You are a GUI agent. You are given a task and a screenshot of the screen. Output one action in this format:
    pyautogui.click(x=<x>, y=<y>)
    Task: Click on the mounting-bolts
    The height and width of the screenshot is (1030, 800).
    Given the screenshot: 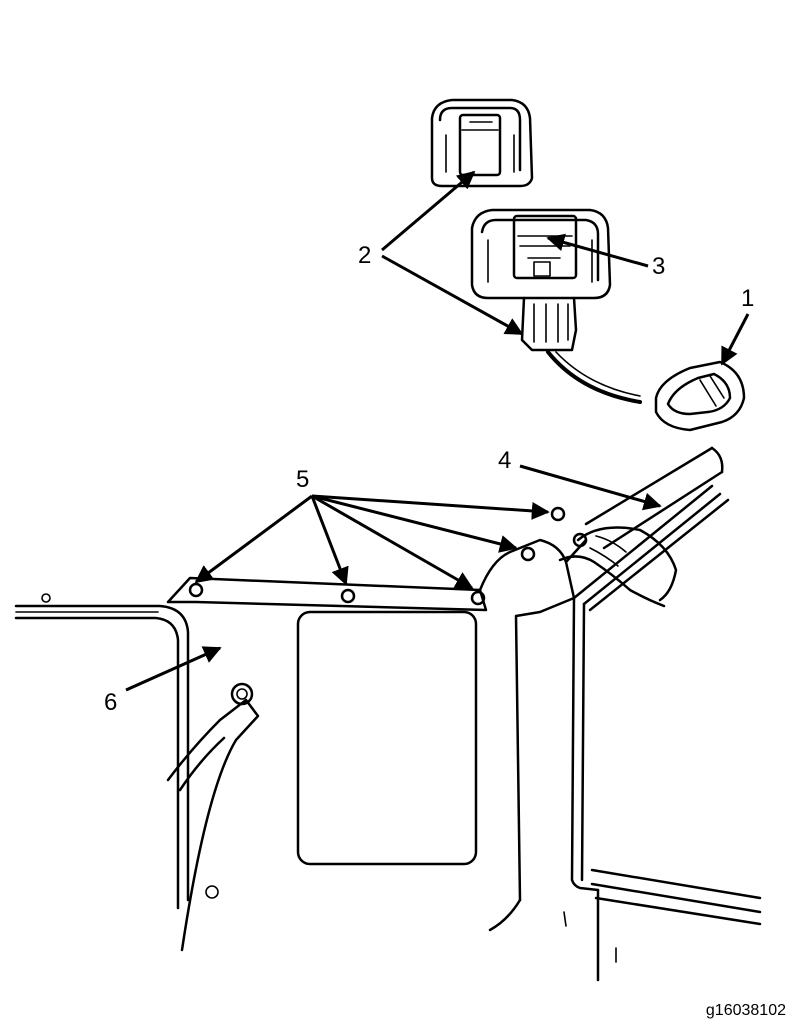 What is the action you would take?
    pyautogui.click(x=388, y=556)
    